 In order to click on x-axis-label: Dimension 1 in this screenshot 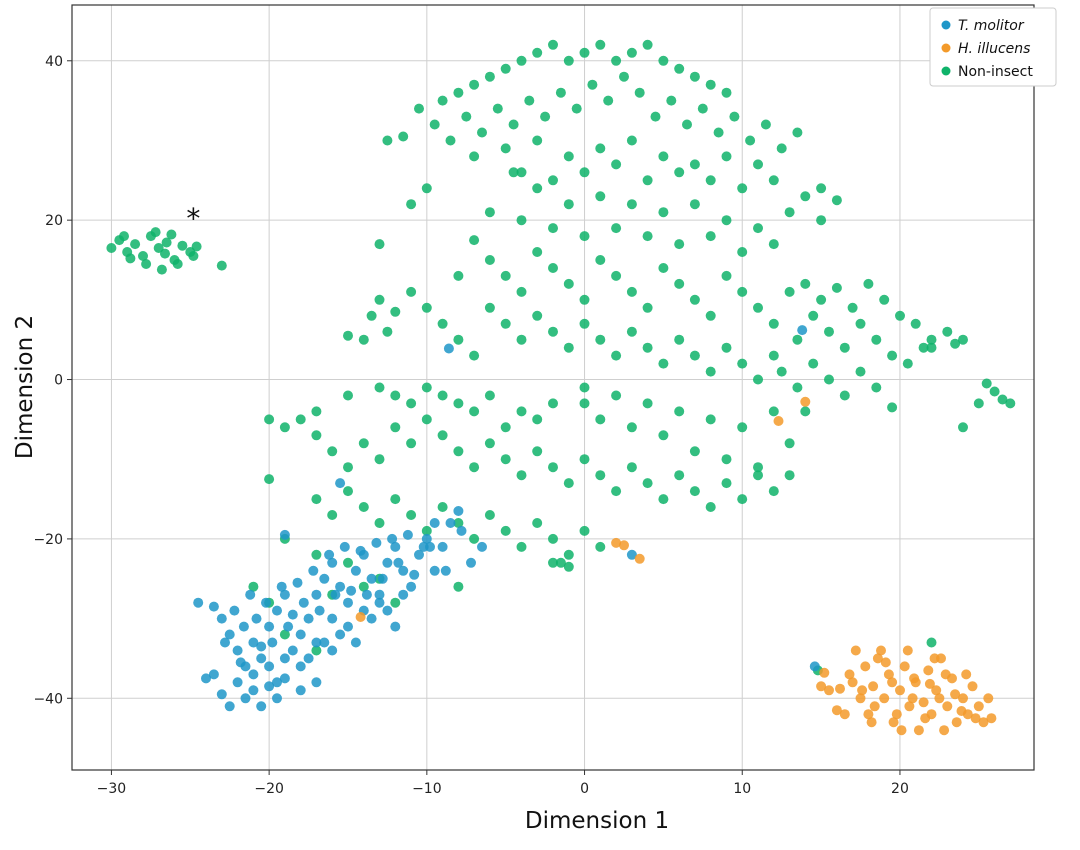, I will do `click(597, 821)`.